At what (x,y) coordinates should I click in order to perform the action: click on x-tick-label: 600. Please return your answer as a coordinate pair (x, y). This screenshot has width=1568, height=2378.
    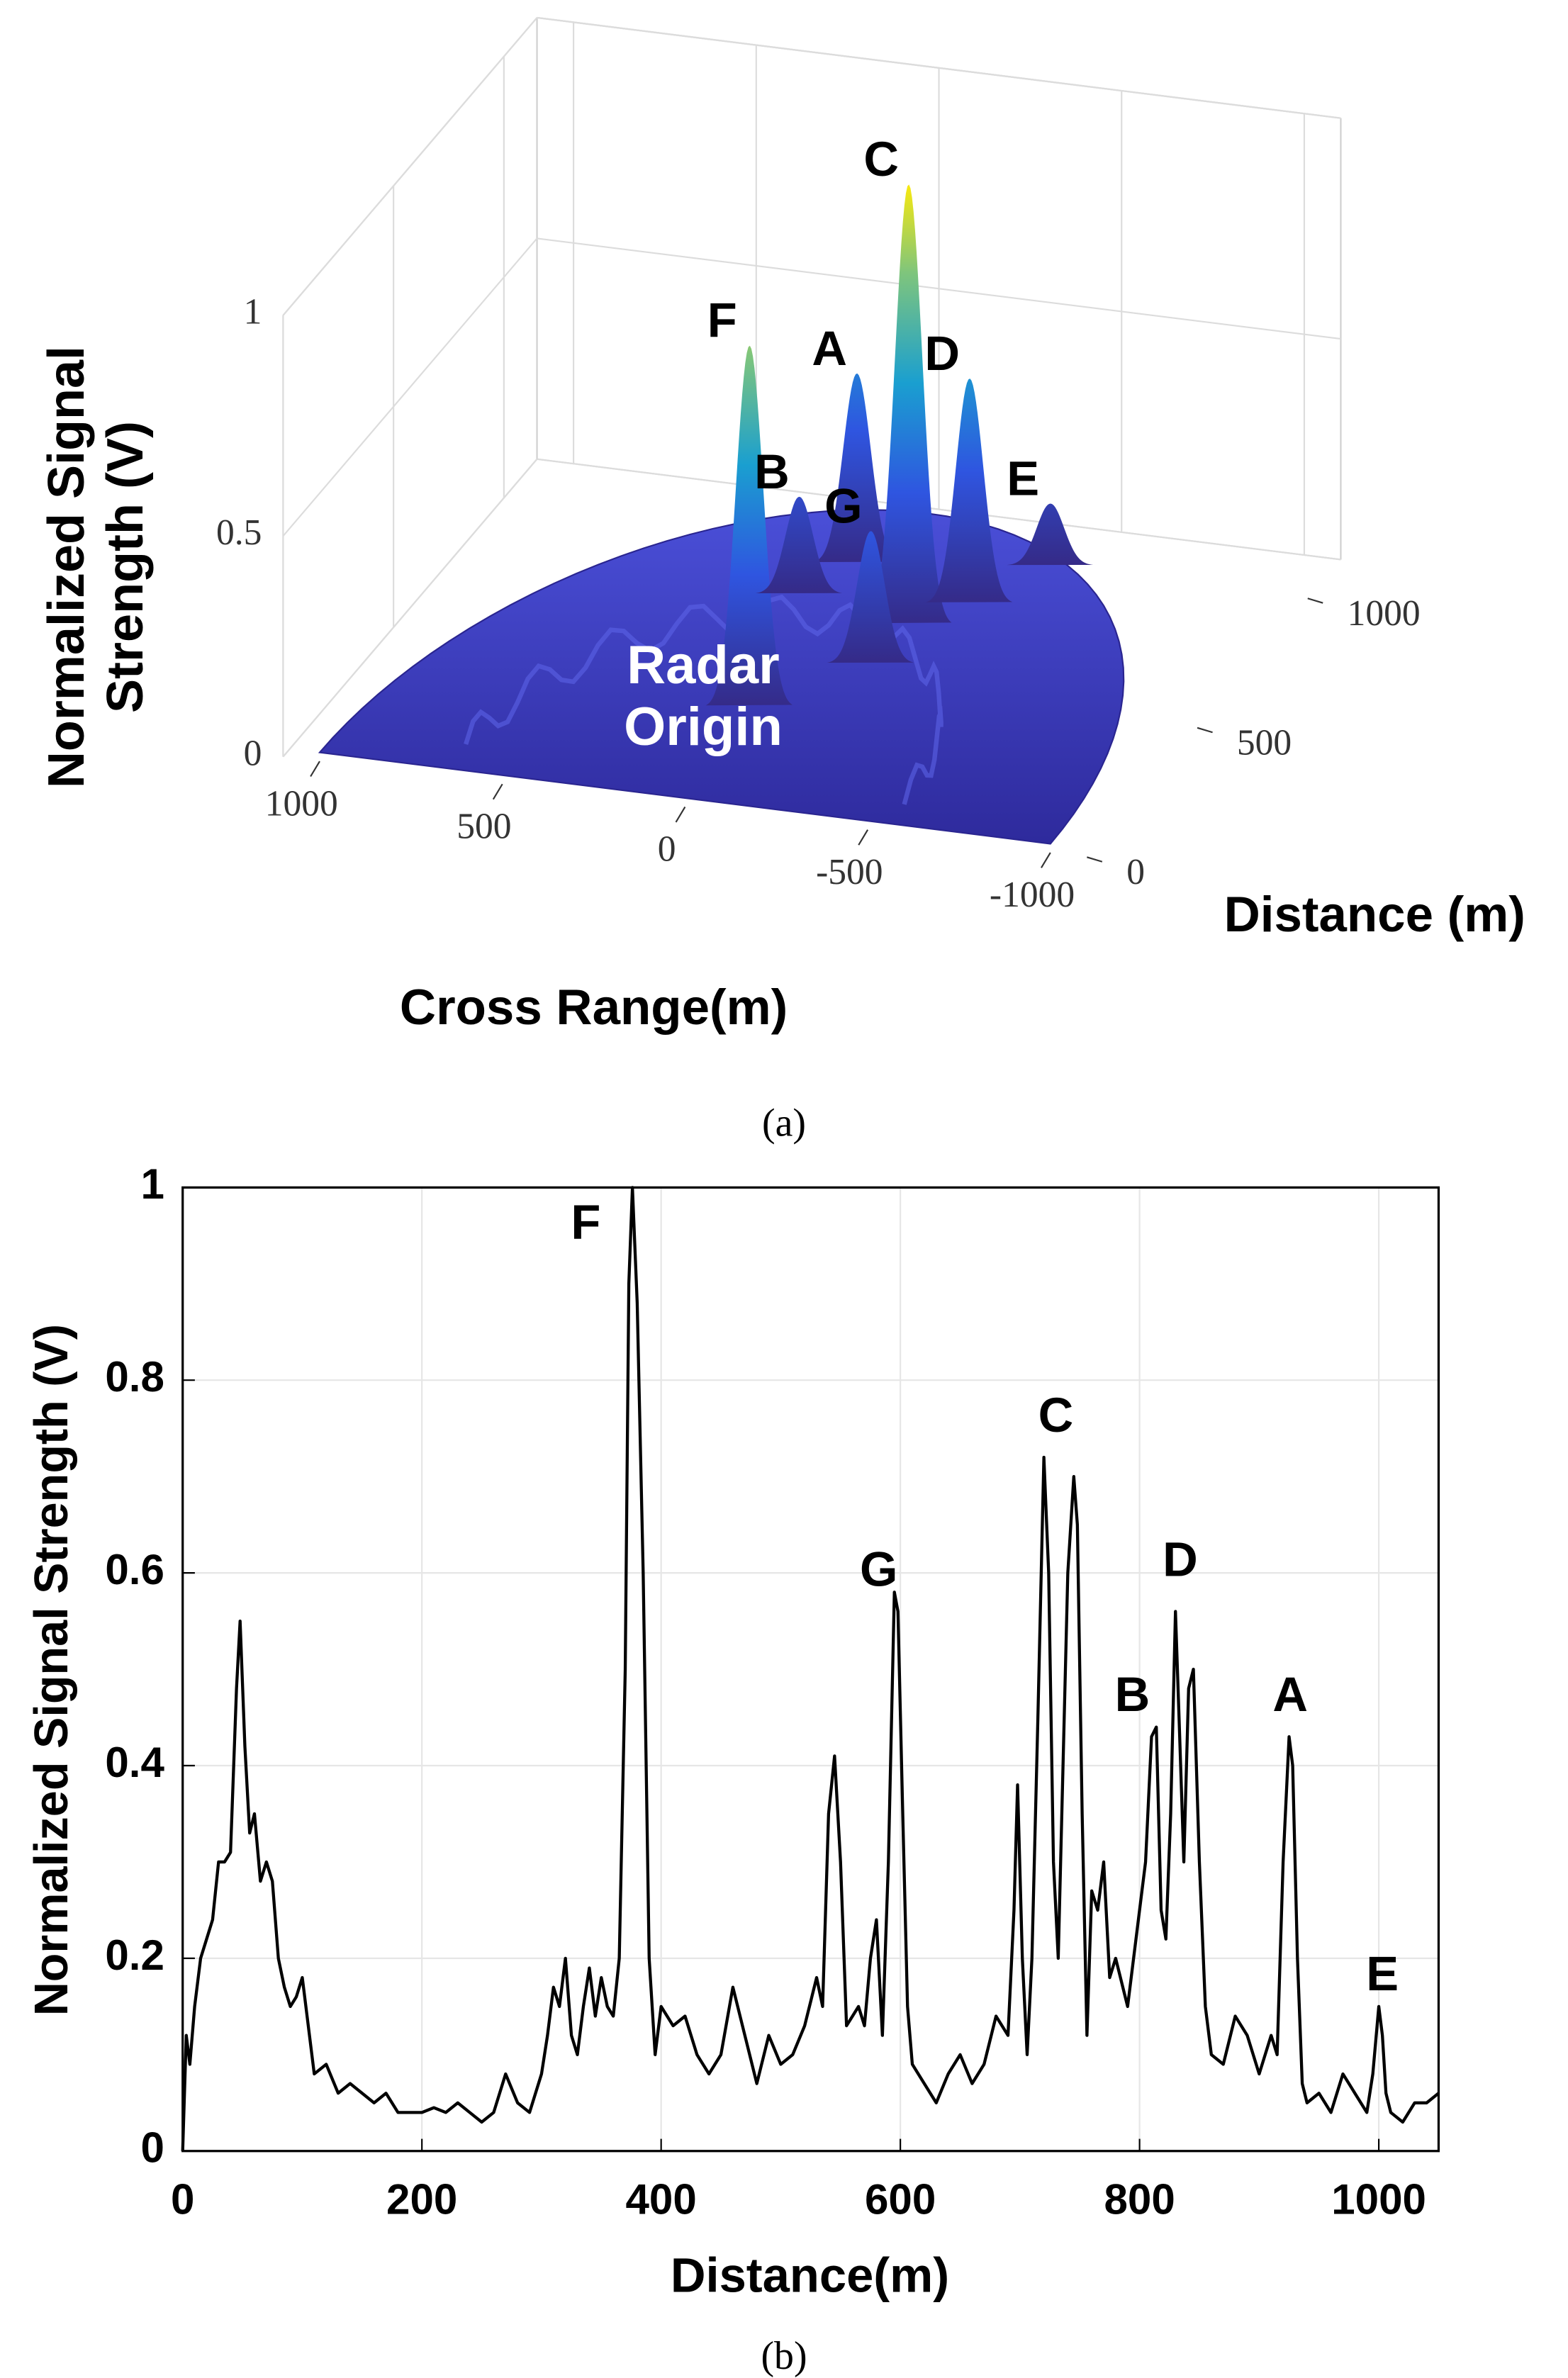
    Looking at the image, I should click on (901, 2199).